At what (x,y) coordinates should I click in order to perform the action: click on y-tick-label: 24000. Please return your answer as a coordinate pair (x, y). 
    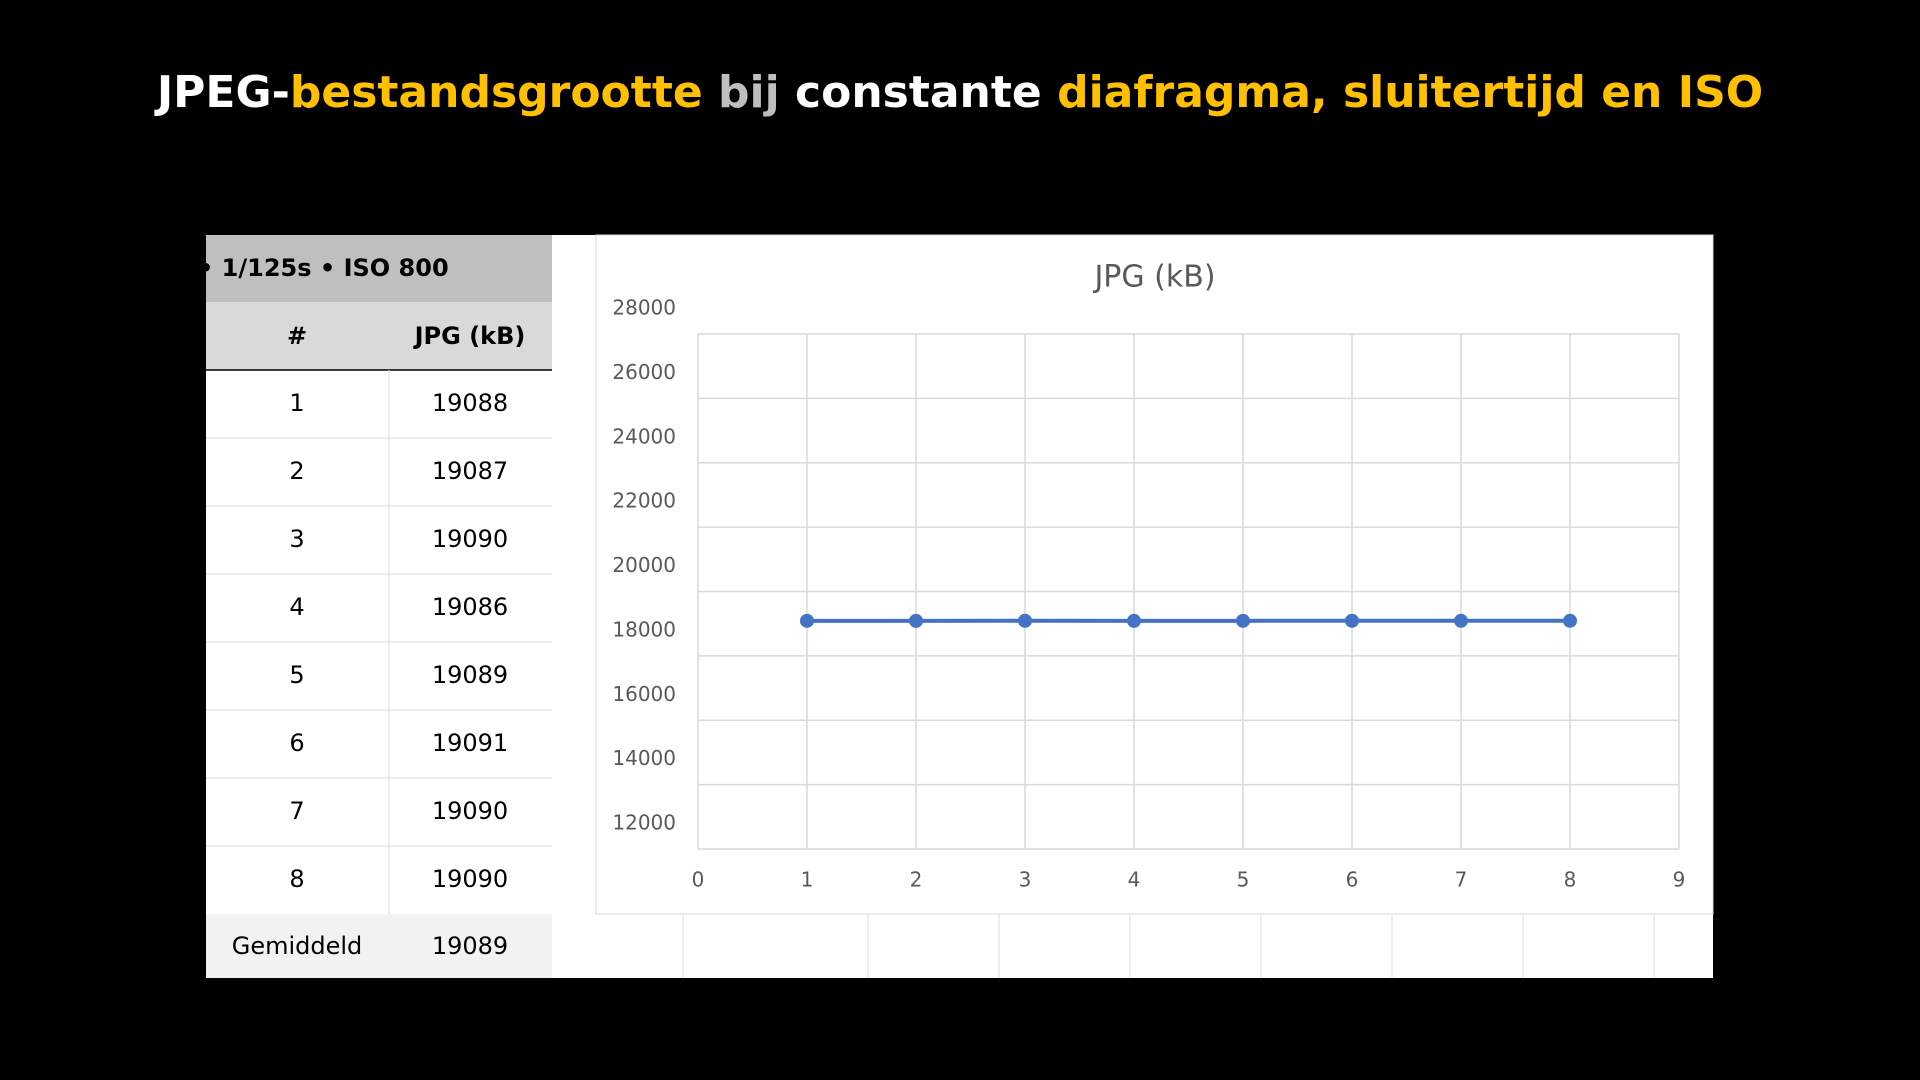
    Looking at the image, I should click on (644, 436).